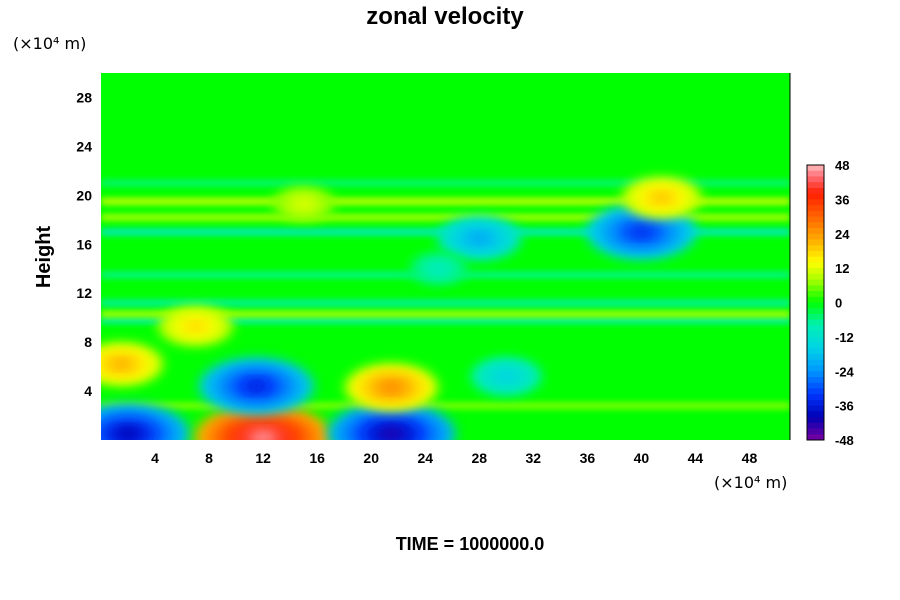  Describe the element at coordinates (44, 257) in the screenshot. I see `y-axis-label: Height` at that location.